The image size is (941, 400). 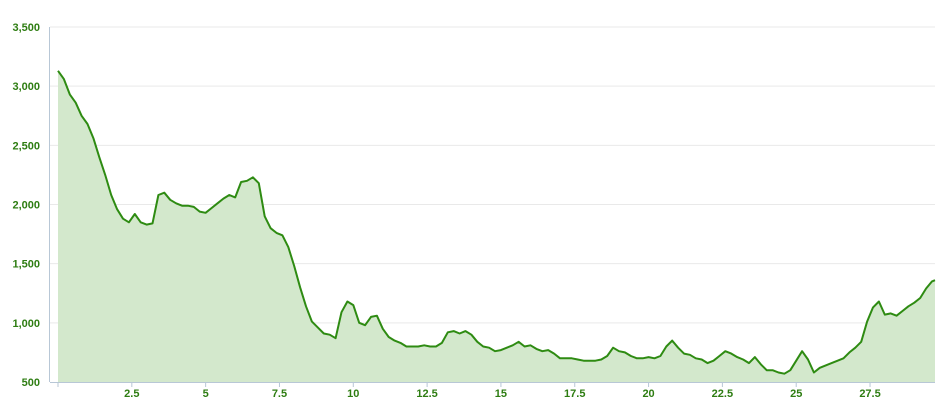 What do you see at coordinates (574, 394) in the screenshot?
I see `x-tick-label: 17.5` at bounding box center [574, 394].